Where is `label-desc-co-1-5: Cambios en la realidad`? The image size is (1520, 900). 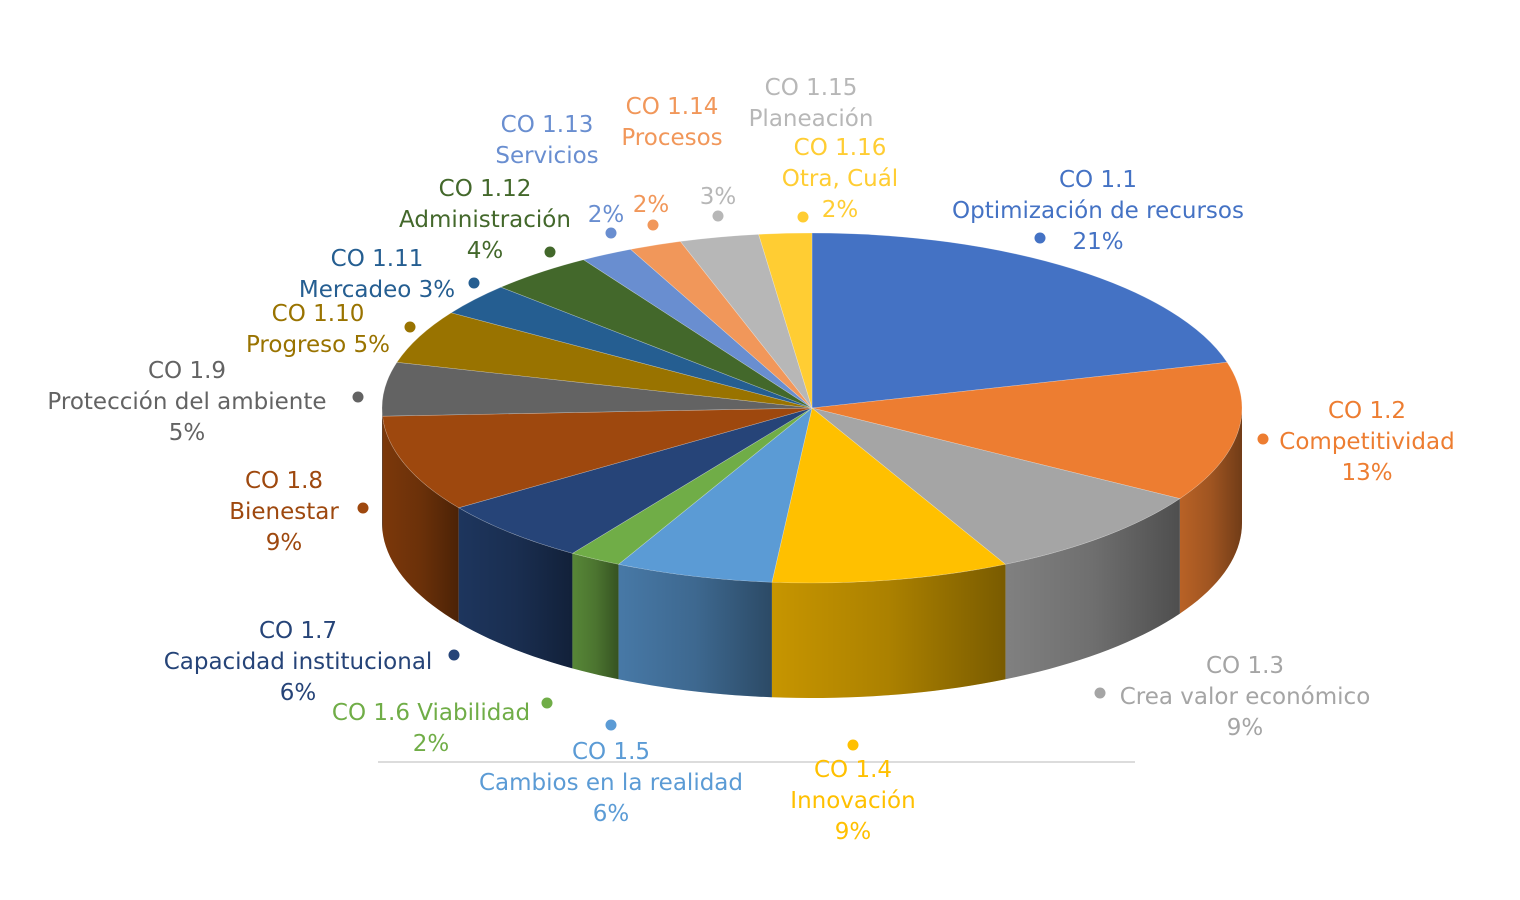
label-desc-co-1-5: Cambios en la realidad is located at coordinates (611, 783).